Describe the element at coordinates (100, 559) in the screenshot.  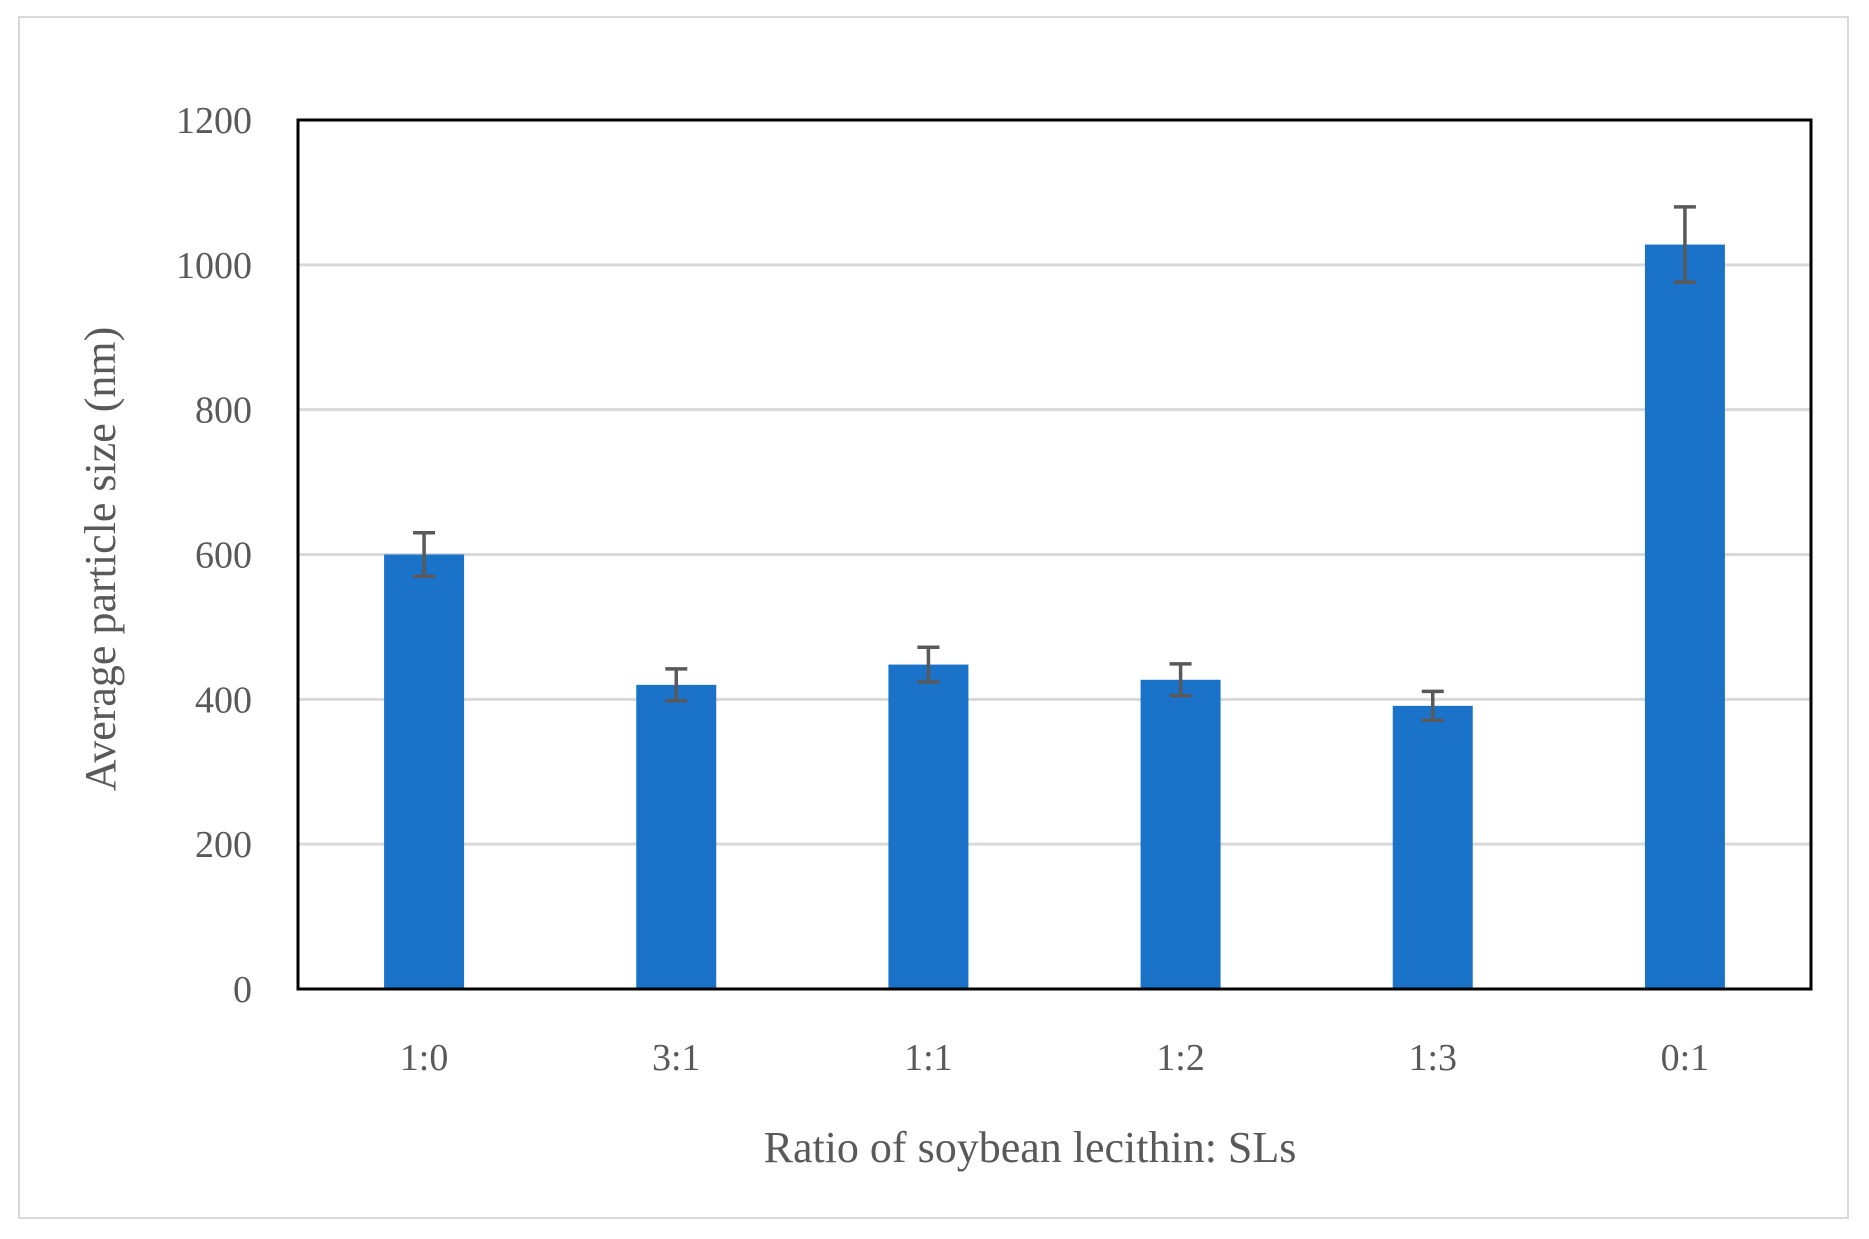
I see `y-axis-title: Average particle size (nm)` at that location.